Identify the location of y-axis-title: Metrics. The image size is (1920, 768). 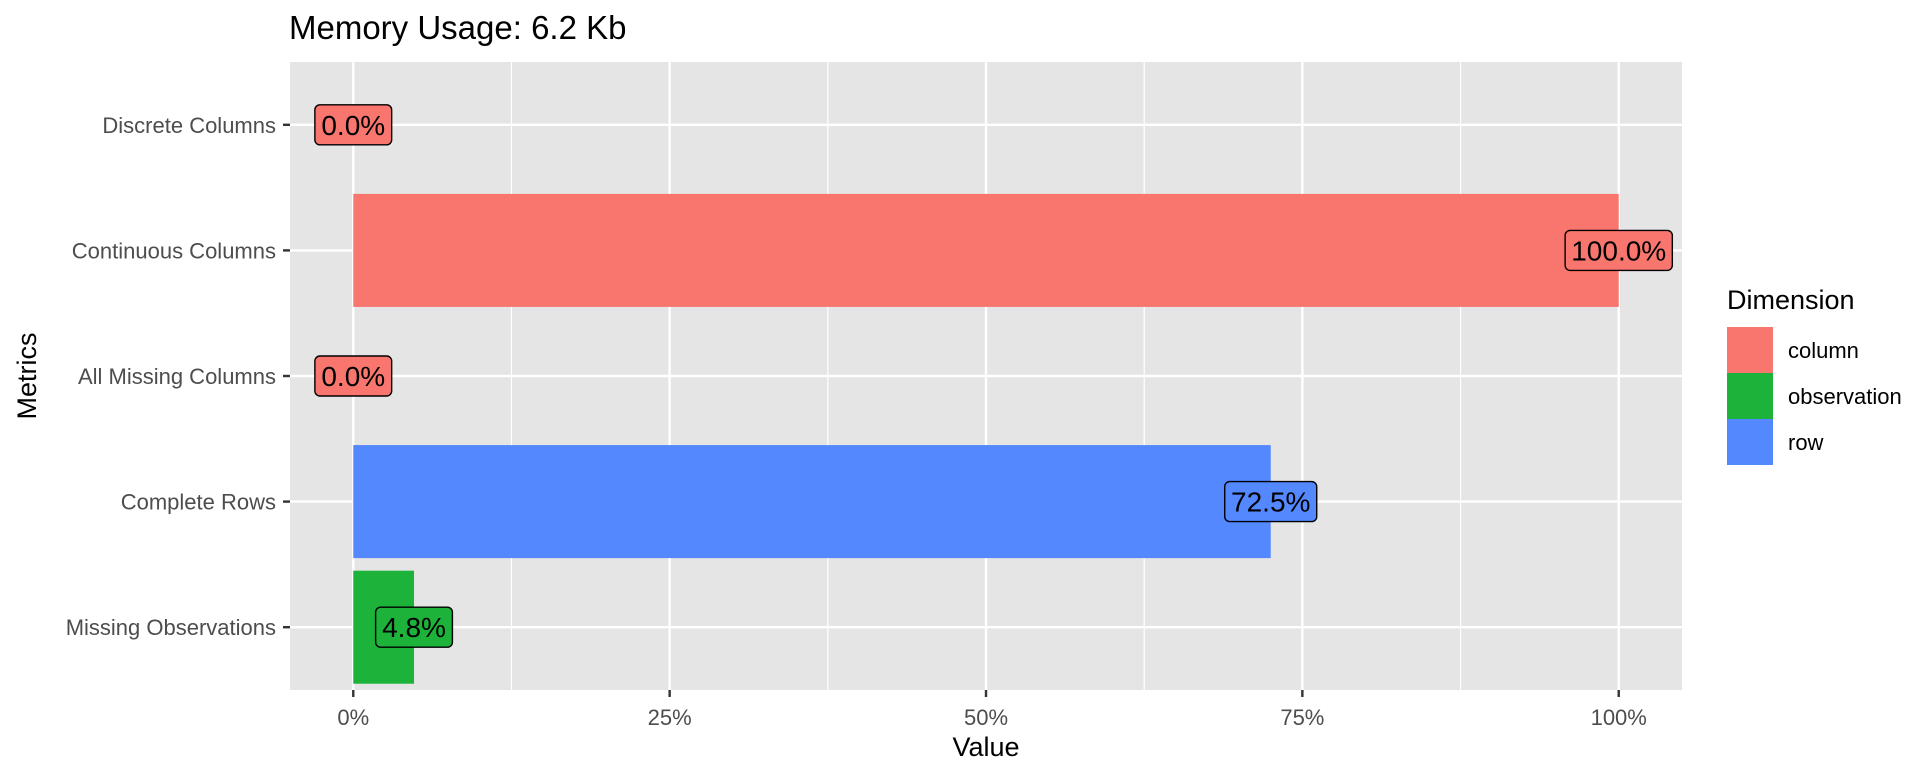
(27, 376).